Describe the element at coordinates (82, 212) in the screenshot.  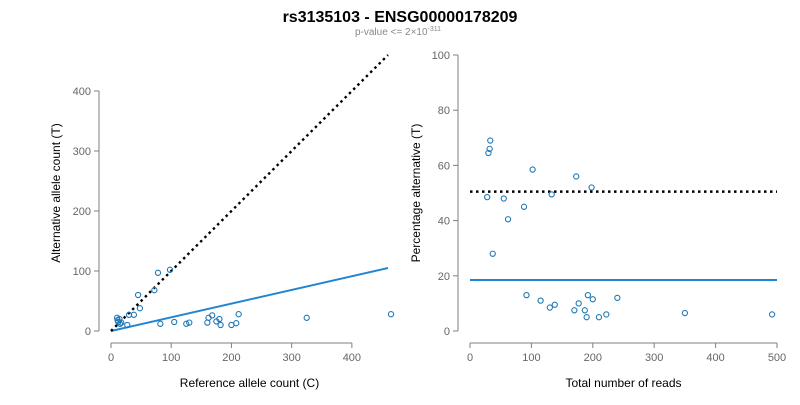
I see `y-tick-label: 200` at that location.